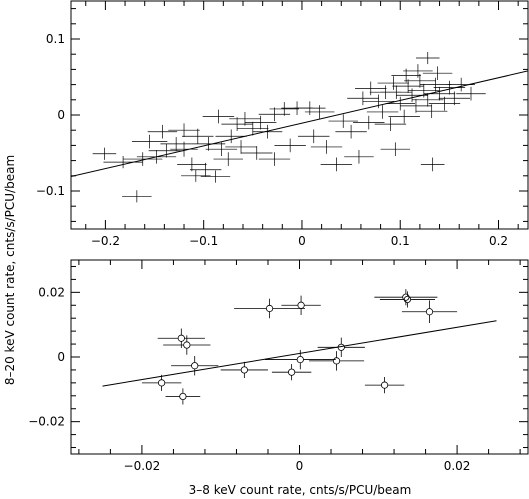  Describe the element at coordinates (498, 241) in the screenshot. I see `top-x-tick-label: 0.2` at that location.